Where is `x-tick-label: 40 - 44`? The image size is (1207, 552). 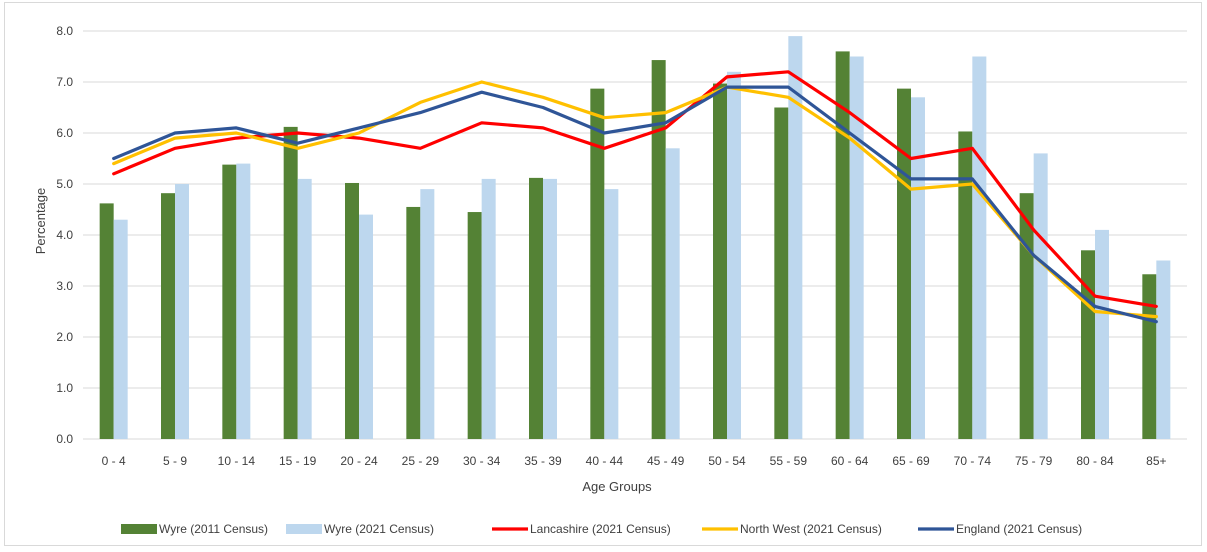
x-tick-label: 40 - 44 is located at coordinates (605, 461).